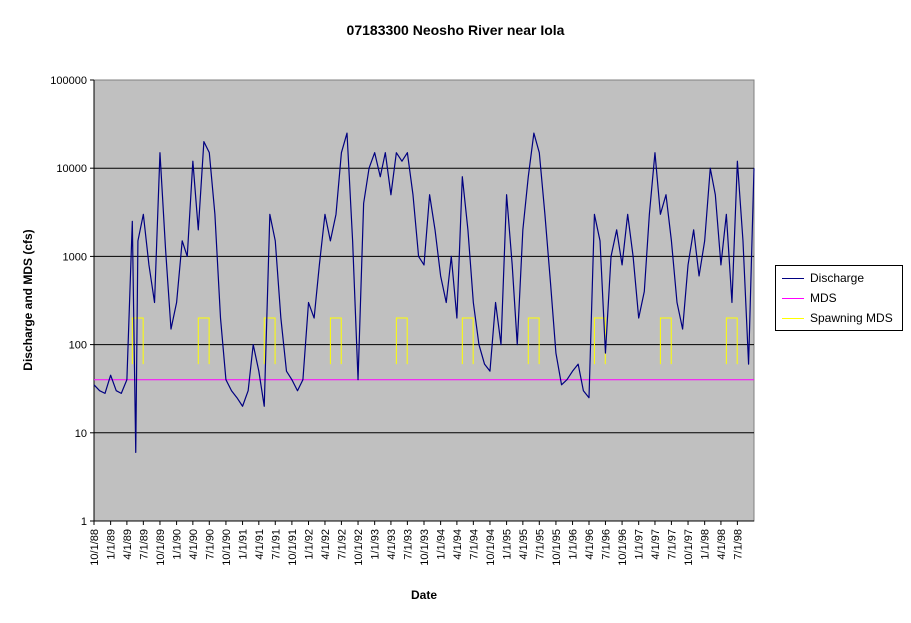 Image resolution: width=911 pixels, height=623 pixels. I want to click on x-tick-label: 4/1/91, so click(260, 544).